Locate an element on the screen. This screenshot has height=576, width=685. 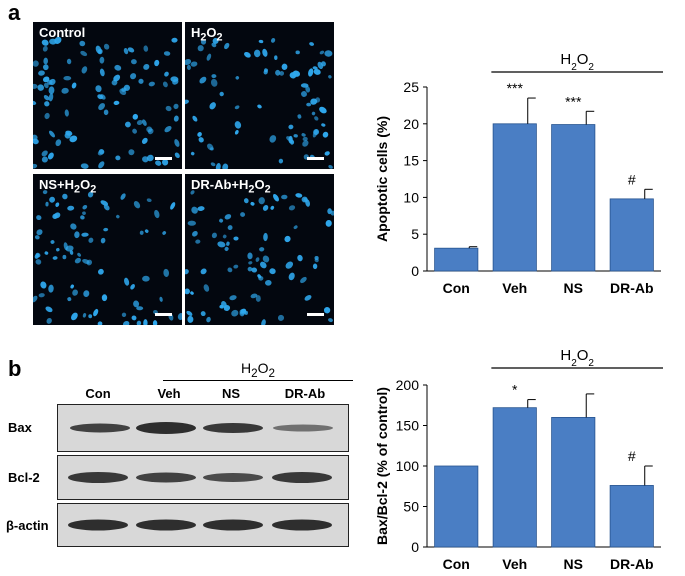
panel-letter-a: a is located at coordinates (14, 12).